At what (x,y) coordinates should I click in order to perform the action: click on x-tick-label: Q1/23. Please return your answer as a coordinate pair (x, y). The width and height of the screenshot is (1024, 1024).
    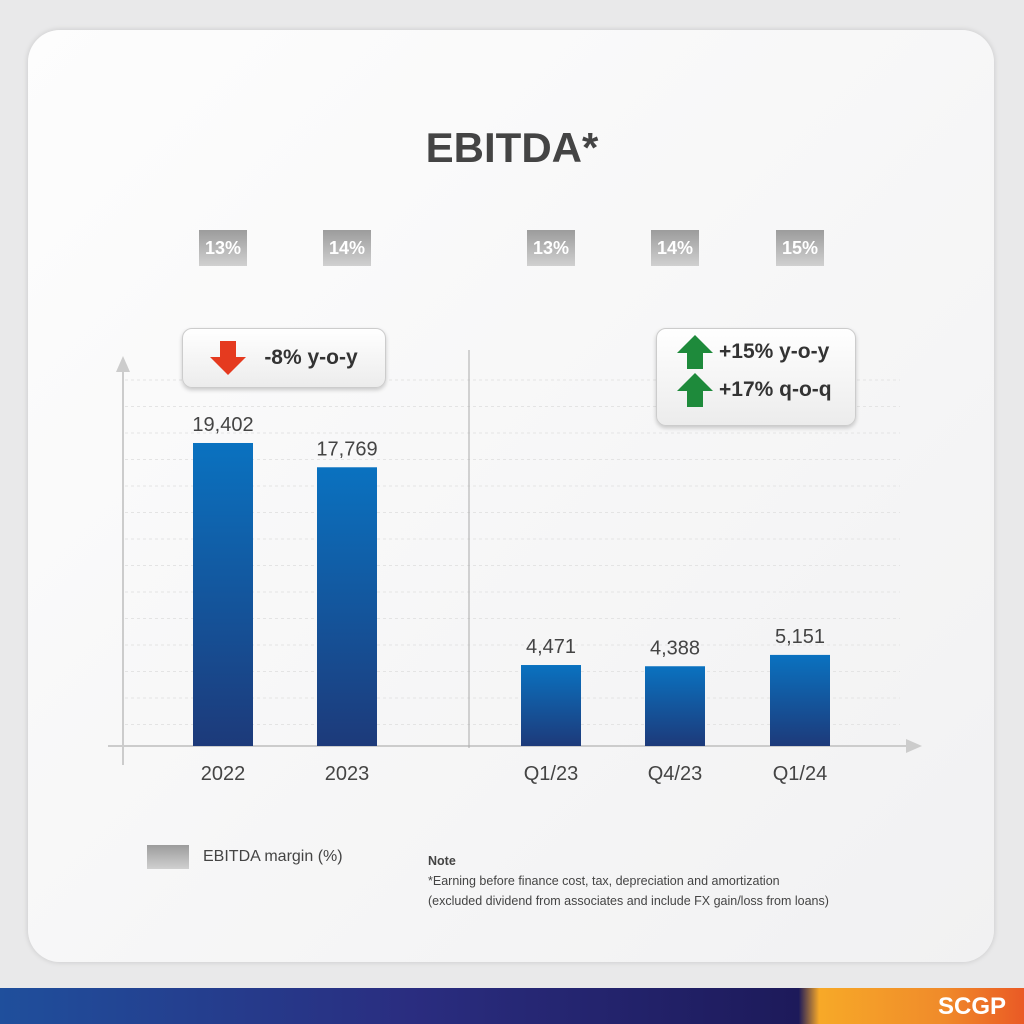
    Looking at the image, I should click on (551, 774).